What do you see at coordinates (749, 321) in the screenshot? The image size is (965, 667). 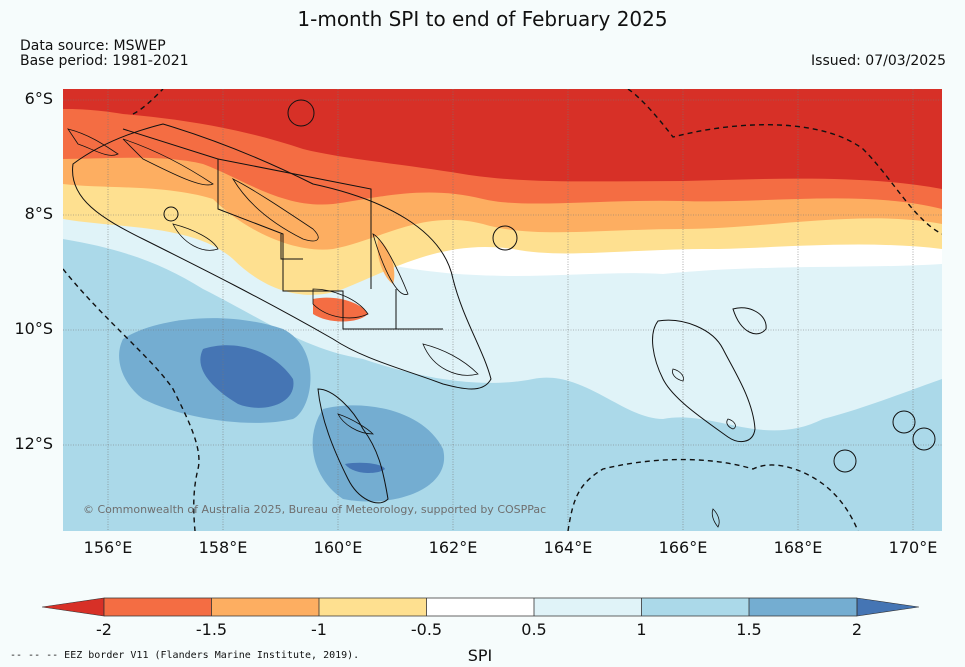 I see `island-boundary-east` at bounding box center [749, 321].